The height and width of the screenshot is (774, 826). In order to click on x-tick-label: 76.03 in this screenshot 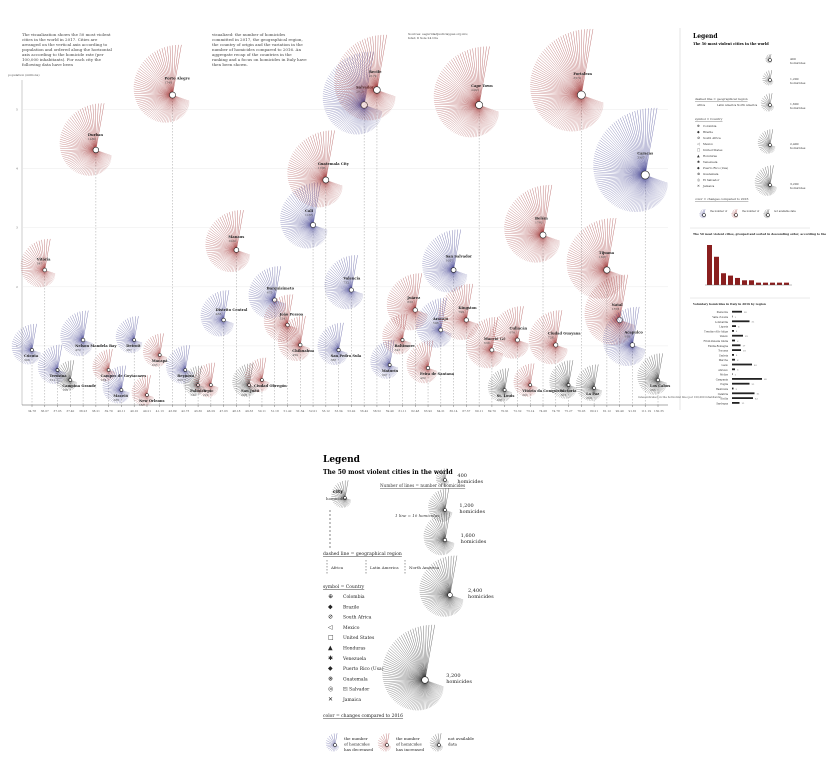, I will do `click(581, 411)`.